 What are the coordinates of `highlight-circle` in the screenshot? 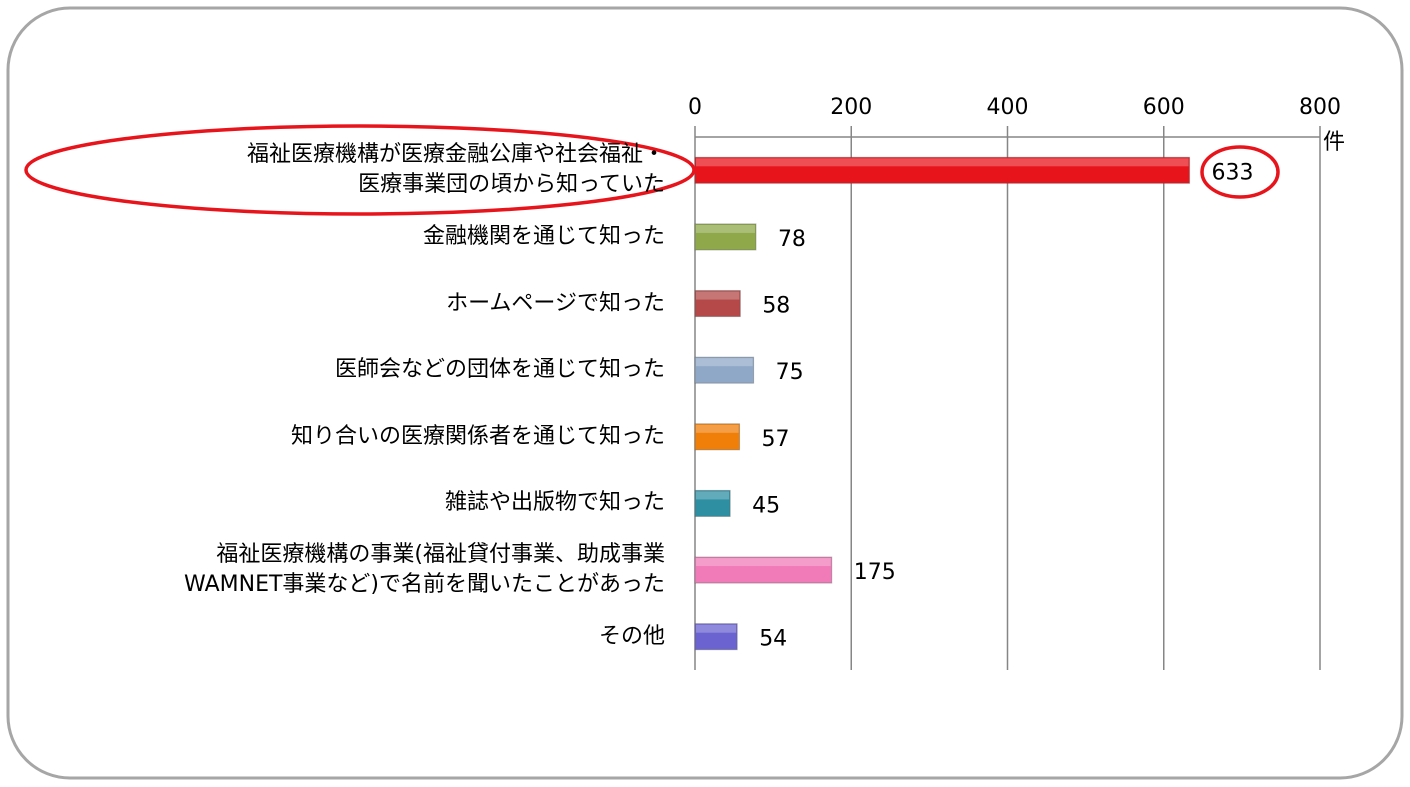 It's located at (1240, 172).